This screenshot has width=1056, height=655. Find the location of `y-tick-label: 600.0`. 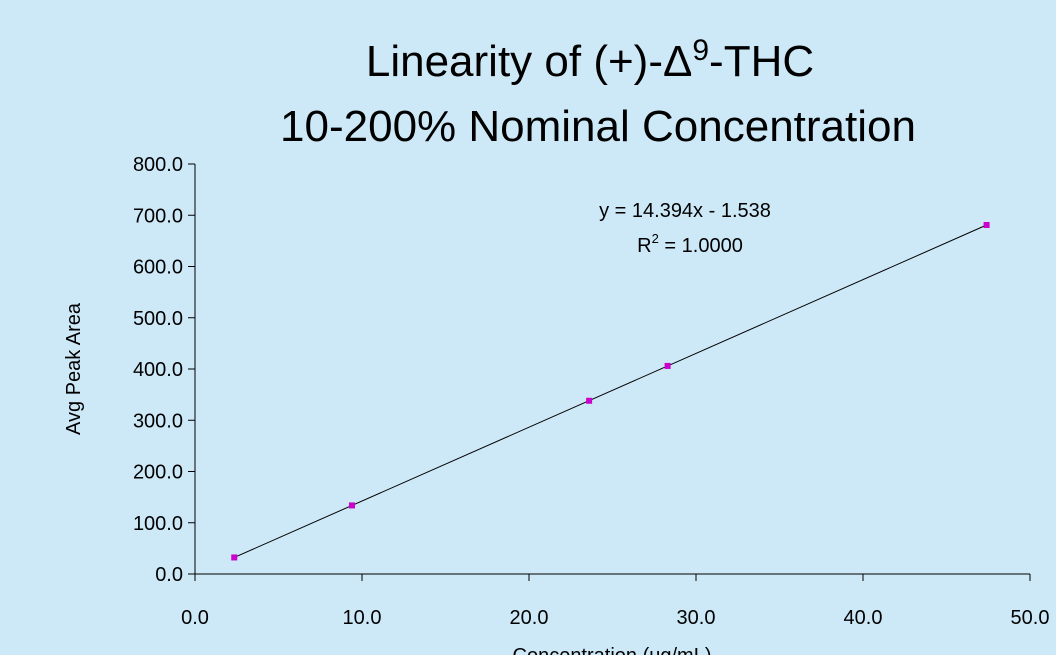

y-tick-label: 600.0 is located at coordinates (158, 268).